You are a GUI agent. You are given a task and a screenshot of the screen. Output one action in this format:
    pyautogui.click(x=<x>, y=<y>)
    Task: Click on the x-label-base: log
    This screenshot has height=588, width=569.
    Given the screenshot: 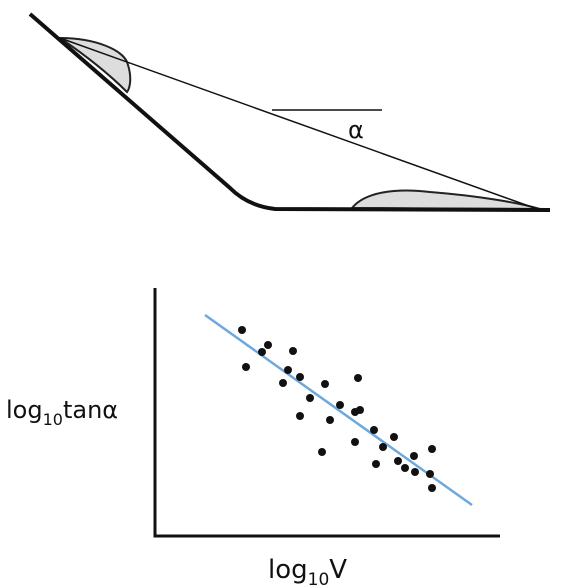 What is the action you would take?
    pyautogui.click(x=288, y=570)
    